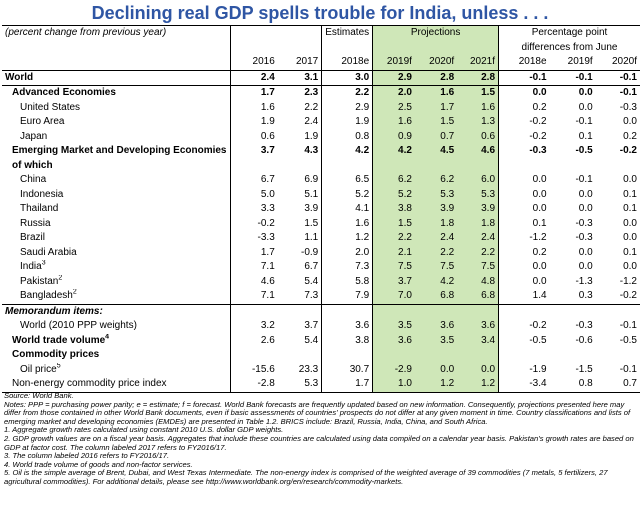  I want to click on table-caption: (percent change from previous year), so click(86, 33).